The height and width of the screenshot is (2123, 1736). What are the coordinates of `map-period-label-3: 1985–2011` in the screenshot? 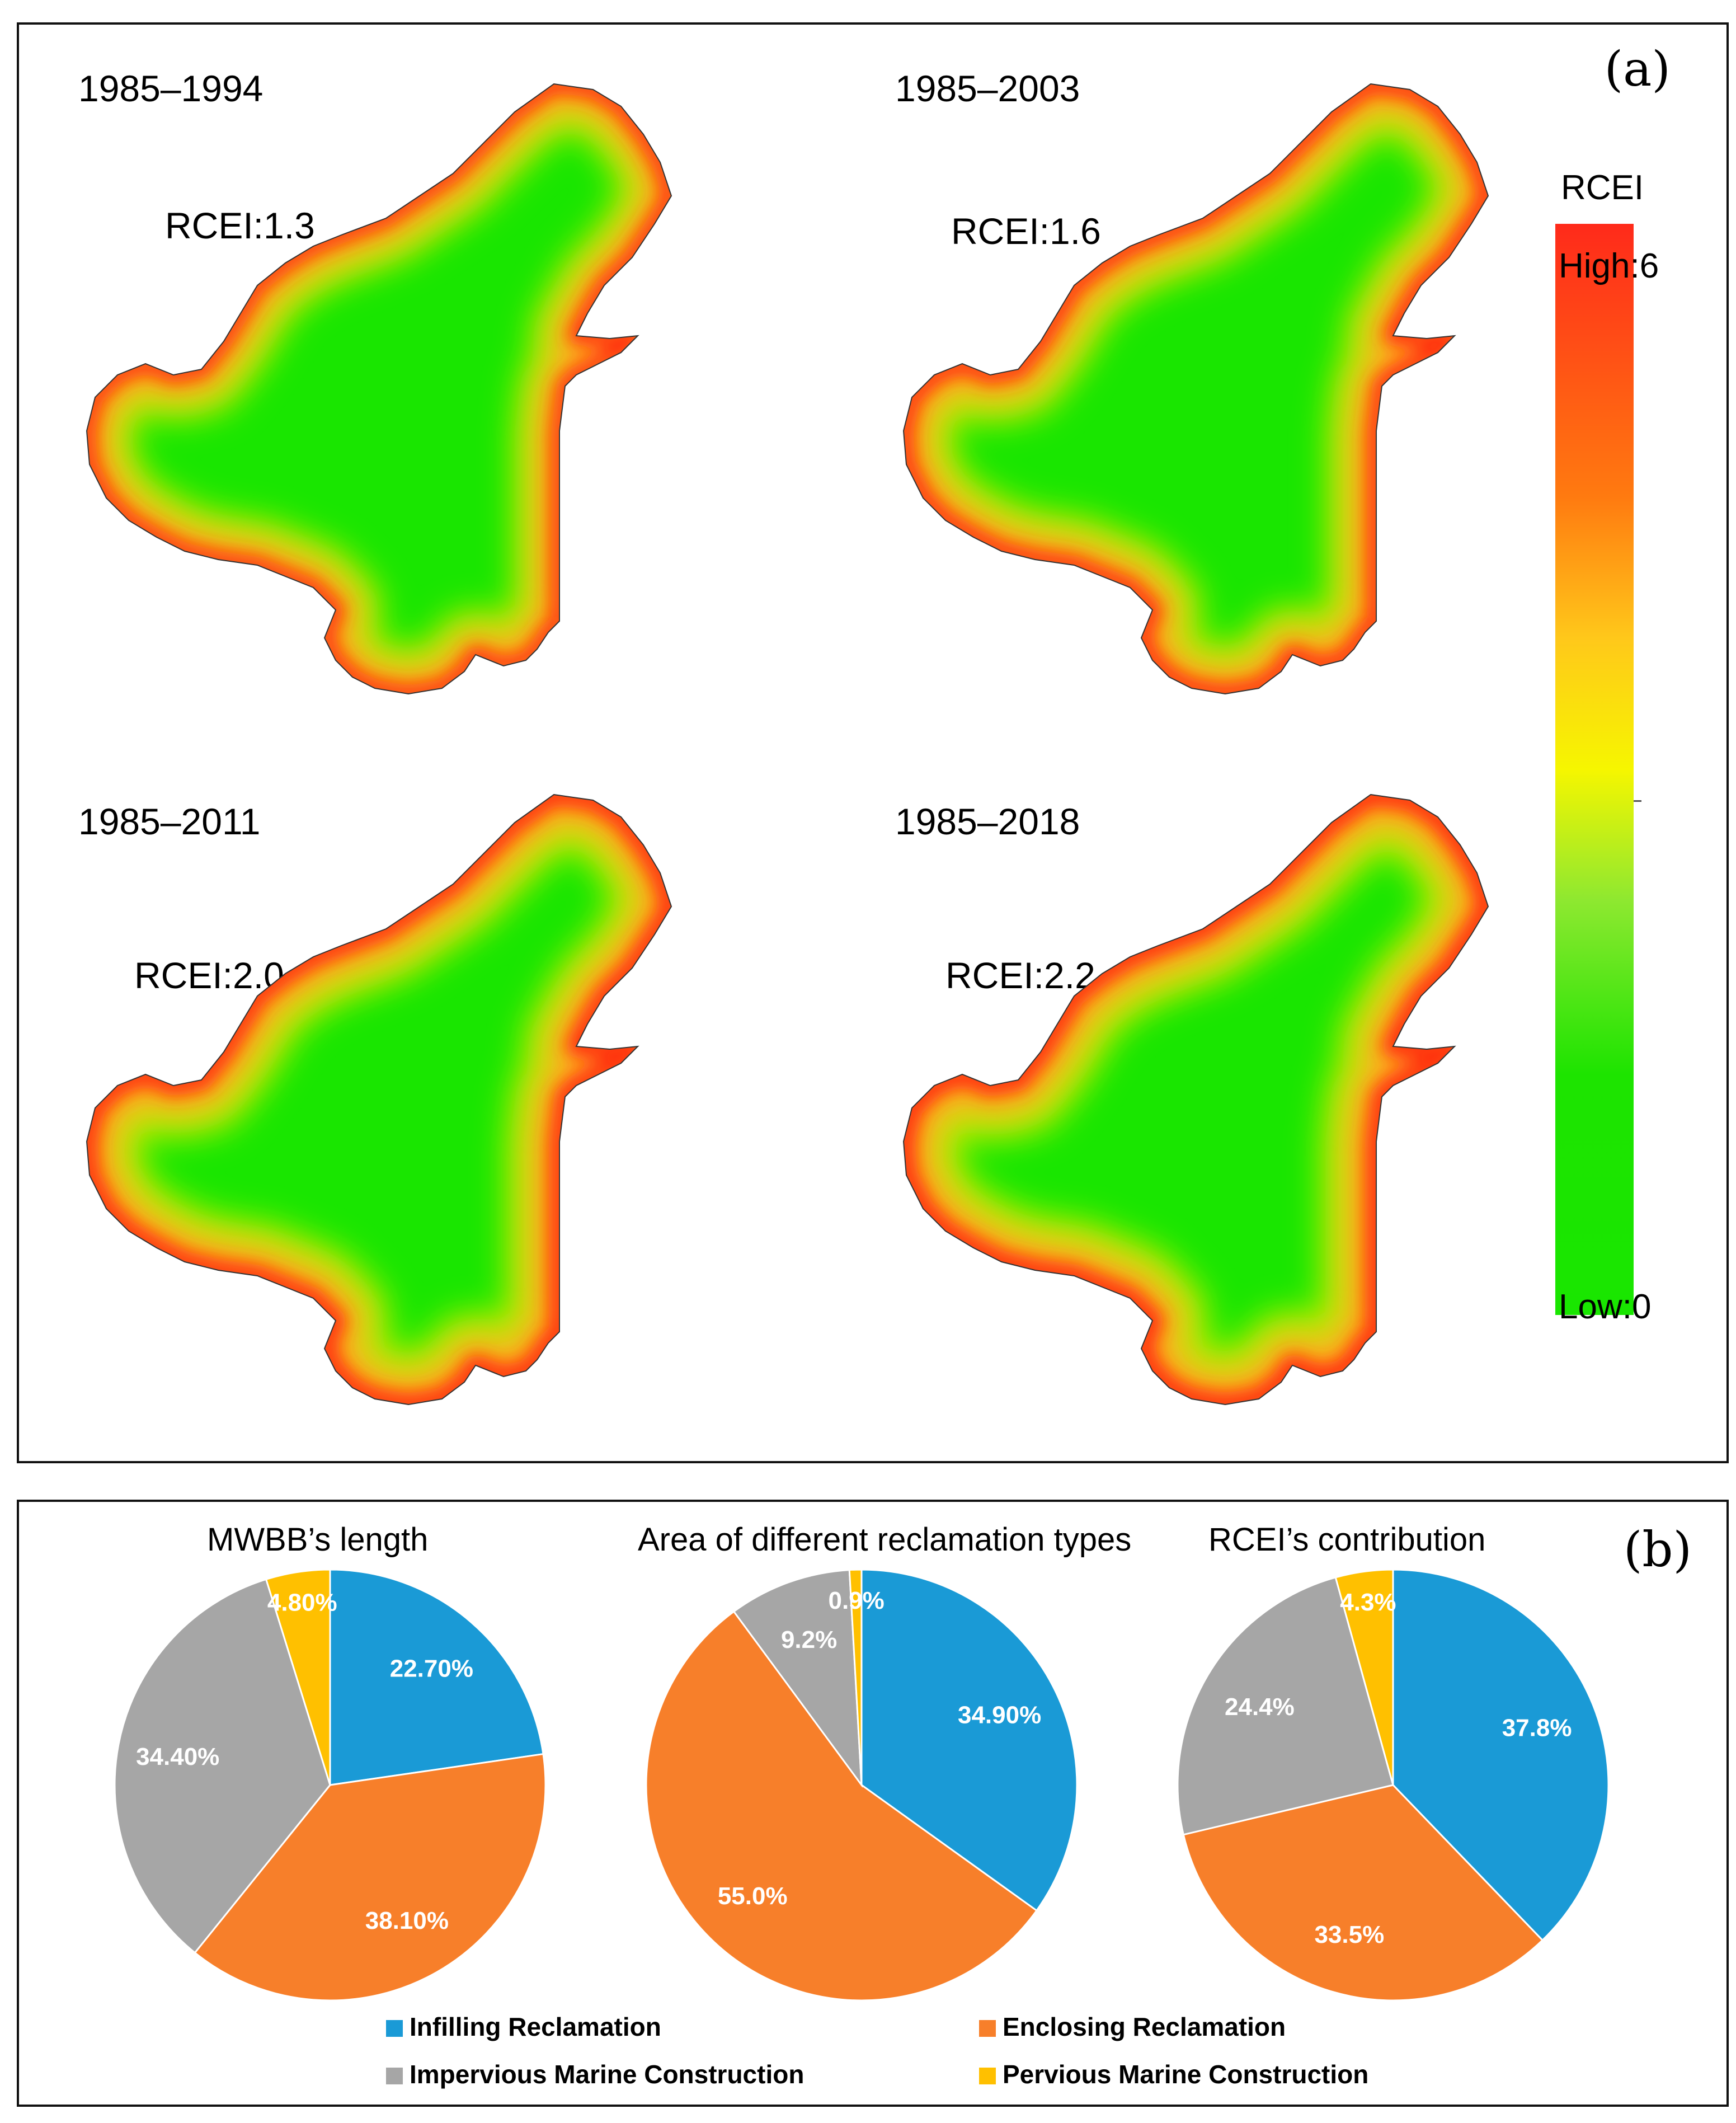 It's located at (169, 822).